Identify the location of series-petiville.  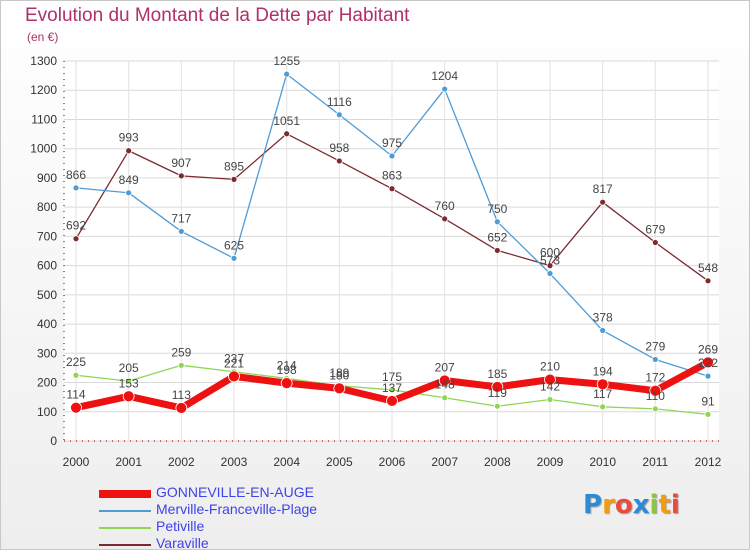
(392, 389).